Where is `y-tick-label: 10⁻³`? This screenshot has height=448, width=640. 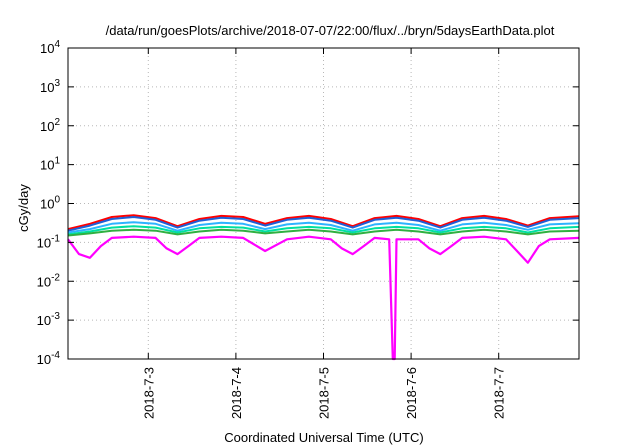
y-tick-label: 10⁻³ is located at coordinates (49, 319).